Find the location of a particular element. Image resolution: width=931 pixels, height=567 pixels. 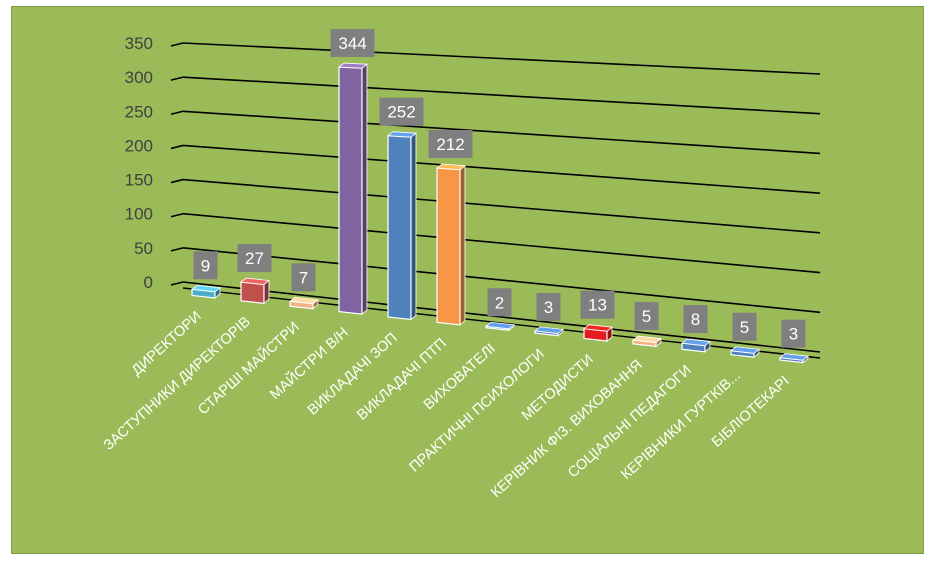

y-tick-label: 200 is located at coordinates (139, 145).